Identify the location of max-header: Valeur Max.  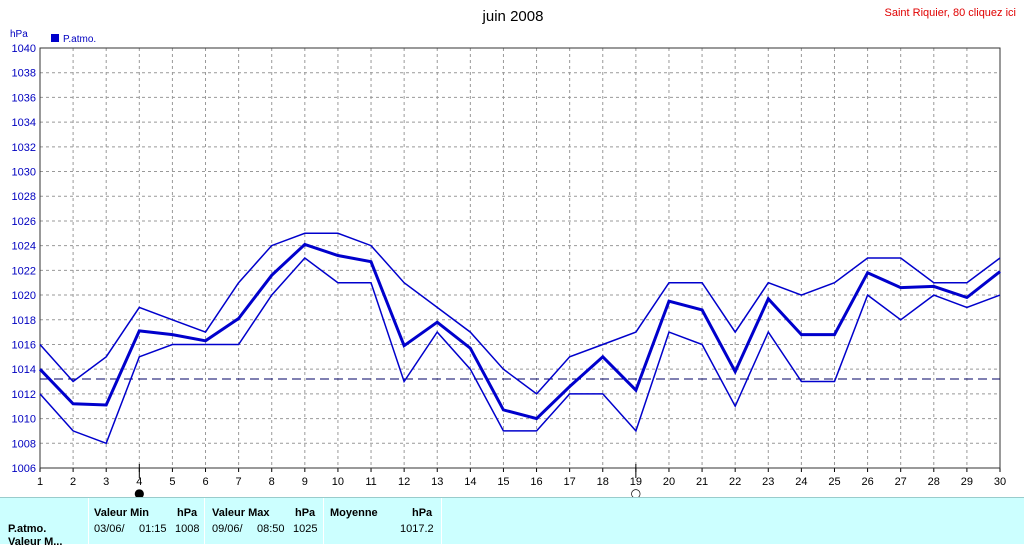
(241, 513).